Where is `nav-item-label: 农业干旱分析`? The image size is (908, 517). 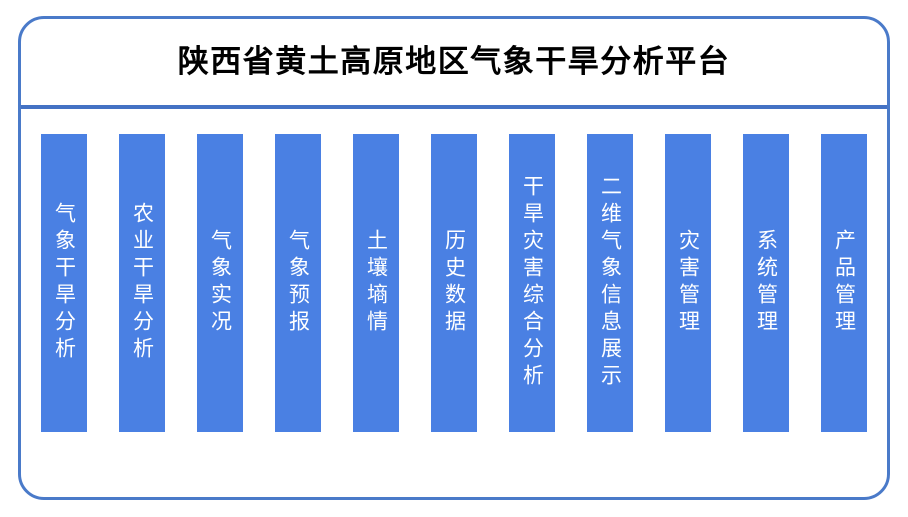 nav-item-label: 农业干旱分析 is located at coordinates (142, 283).